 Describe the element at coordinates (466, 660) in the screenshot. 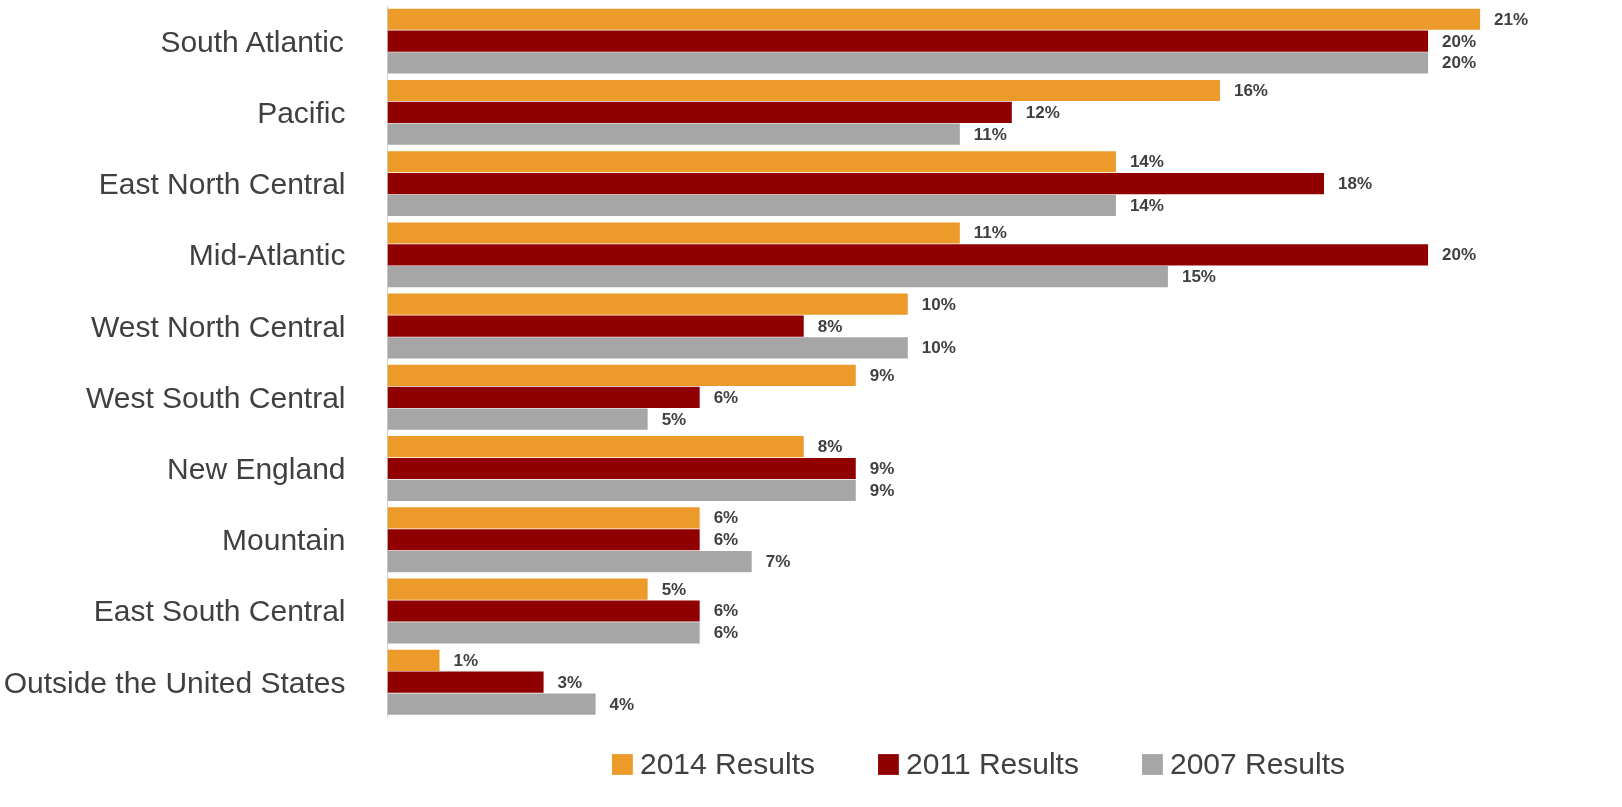

I see `data-label: 1%` at that location.